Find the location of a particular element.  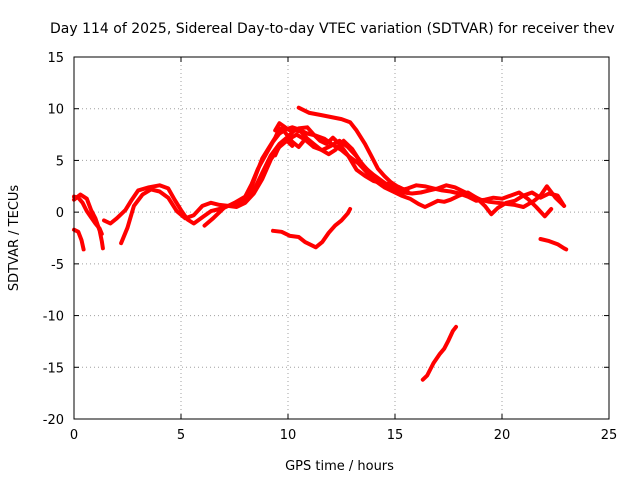

x-tick-label: 5 is located at coordinates (181, 435).